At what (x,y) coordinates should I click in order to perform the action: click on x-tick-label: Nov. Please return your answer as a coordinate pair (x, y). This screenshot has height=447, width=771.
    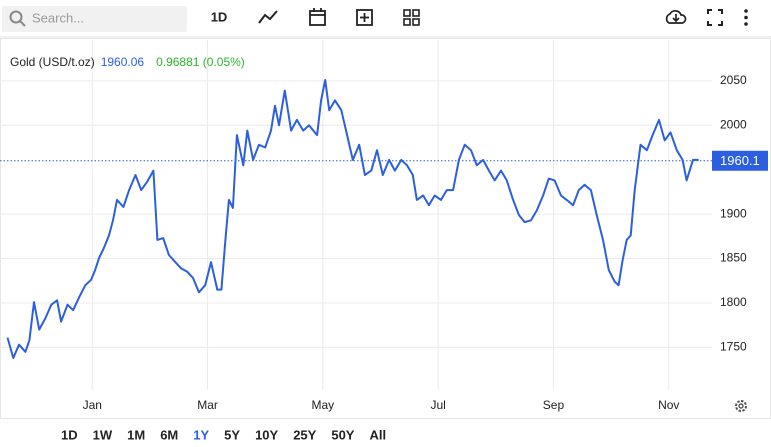
    Looking at the image, I should click on (668, 405).